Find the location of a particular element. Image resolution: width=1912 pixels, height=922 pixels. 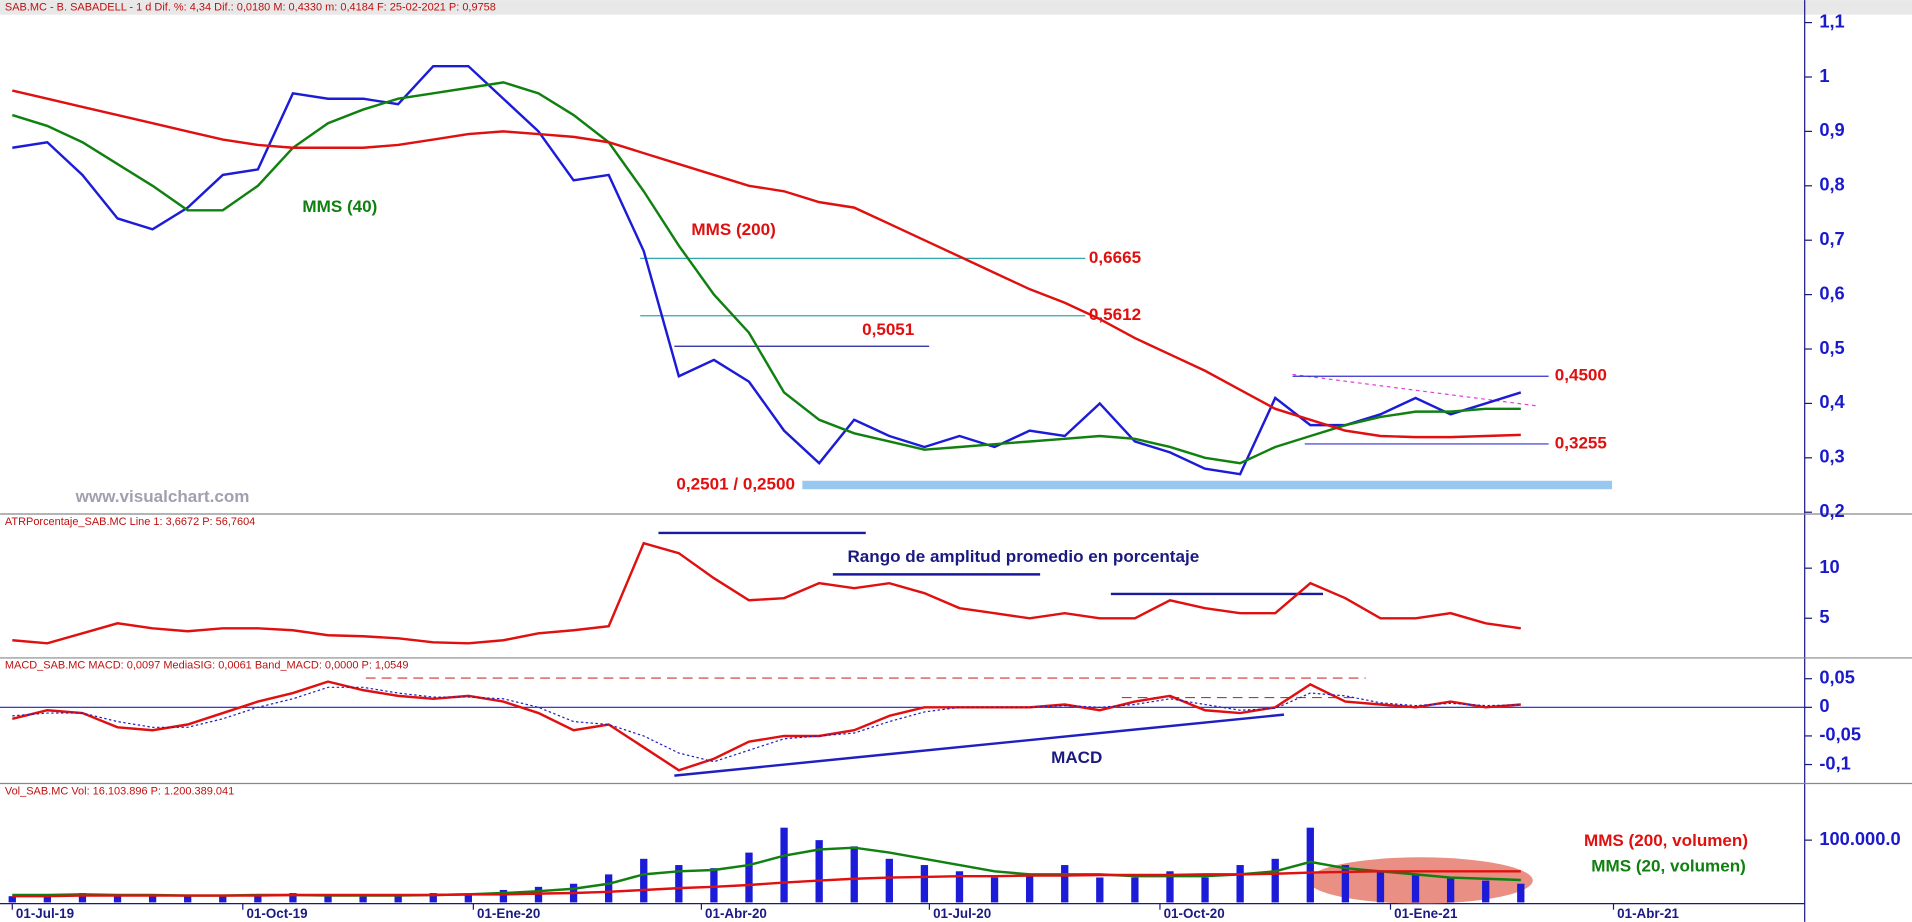

x-tick-label: 01-Jul-19 is located at coordinates (45, 913).